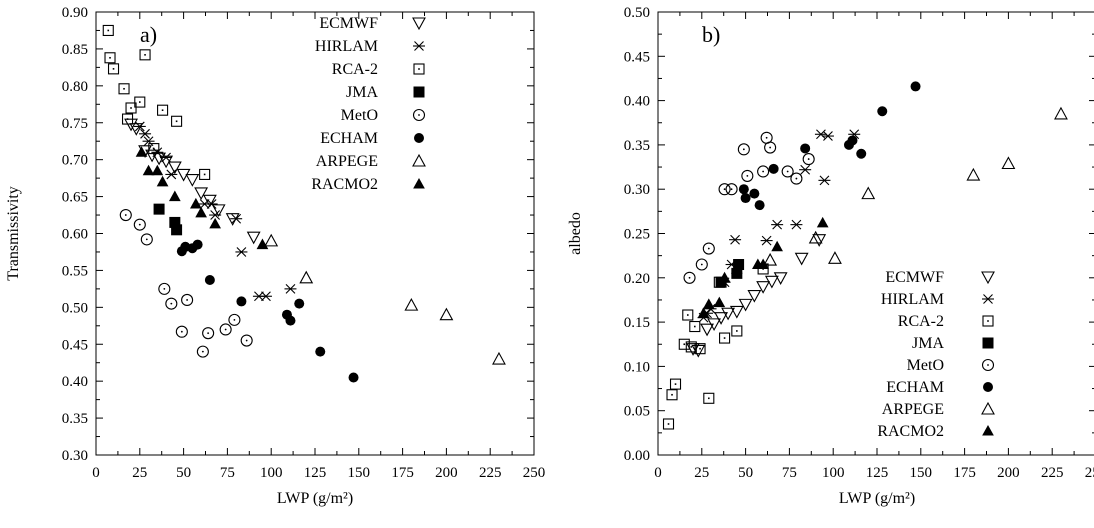 The width and height of the screenshot is (1094, 528). What do you see at coordinates (75, 235) in the screenshot?
I see `y-tick-label: 0.60` at bounding box center [75, 235].